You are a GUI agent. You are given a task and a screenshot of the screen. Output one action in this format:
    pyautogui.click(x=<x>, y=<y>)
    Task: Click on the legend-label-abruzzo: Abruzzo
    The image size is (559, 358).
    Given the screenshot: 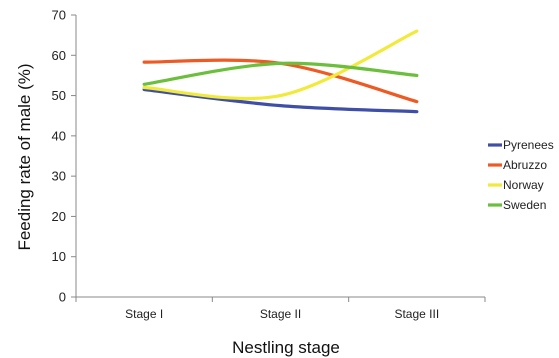 What is the action you would take?
    pyautogui.click(x=525, y=165)
    